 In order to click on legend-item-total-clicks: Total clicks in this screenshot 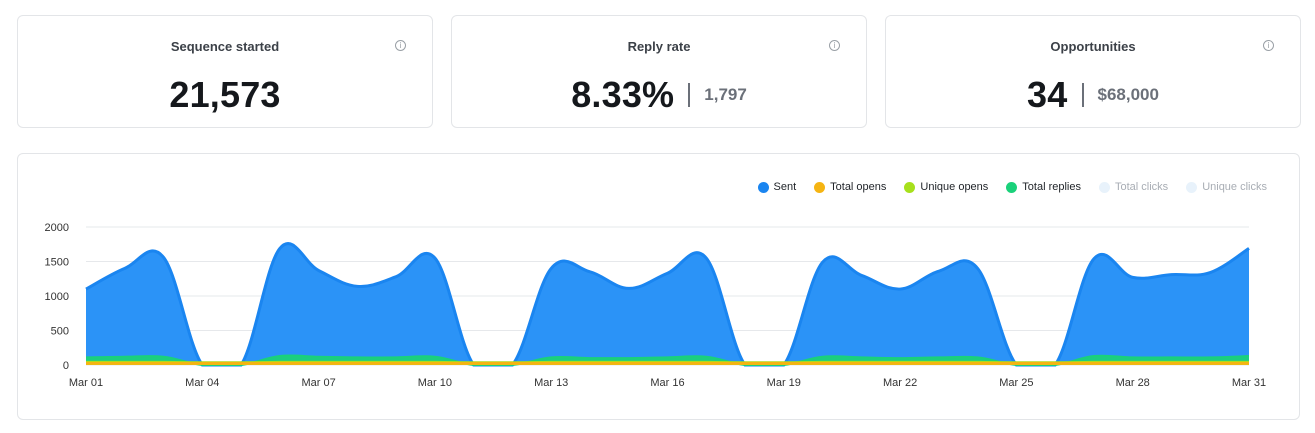, I will do `click(1133, 187)`.